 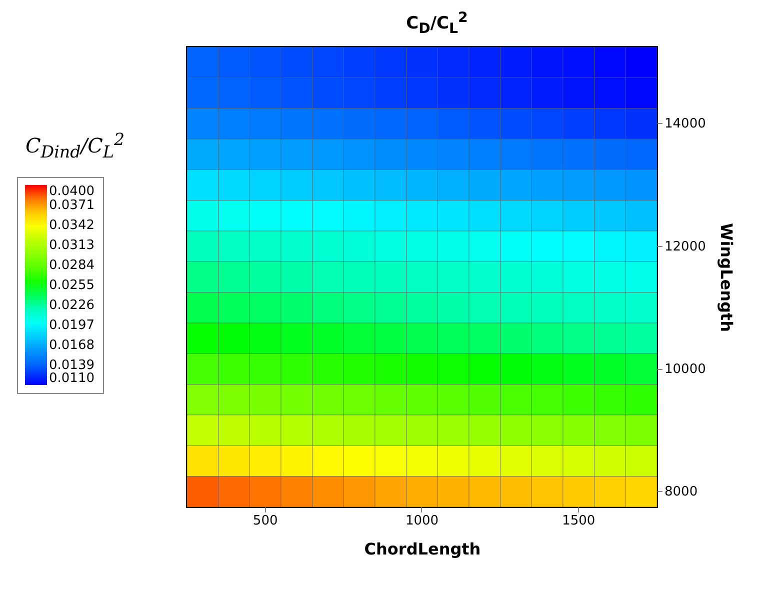 I want to click on x-tick-label: 500, so click(x=265, y=521).